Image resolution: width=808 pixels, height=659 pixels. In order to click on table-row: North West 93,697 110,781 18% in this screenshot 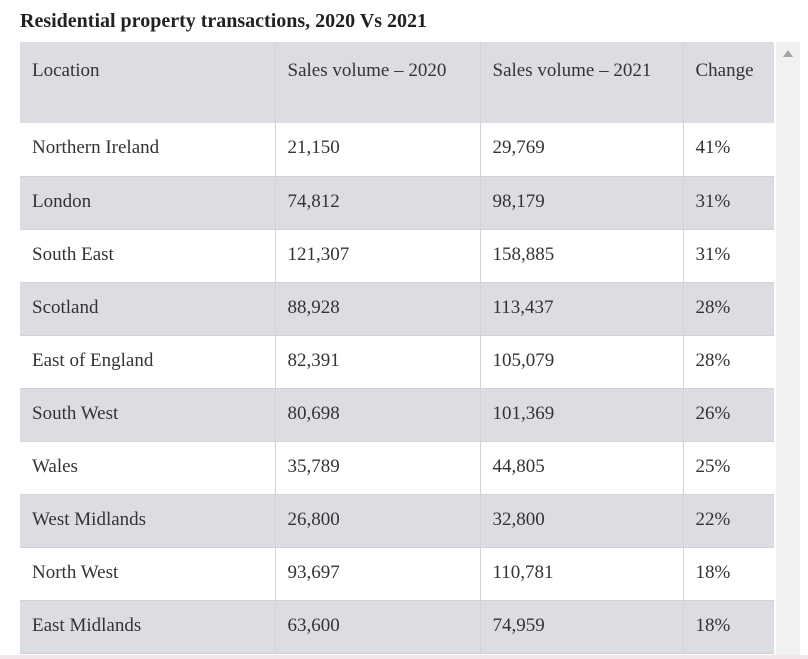, I will do `click(397, 574)`.